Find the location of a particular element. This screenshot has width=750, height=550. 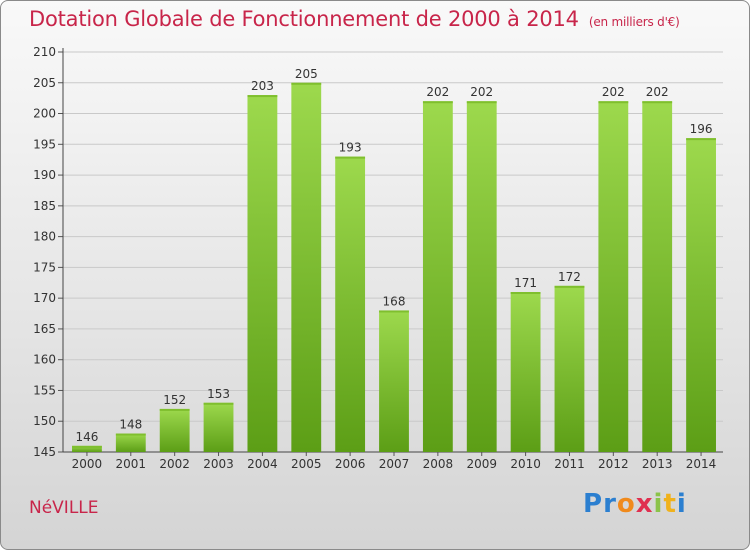

y-tick-label: 185 is located at coordinates (44, 206).